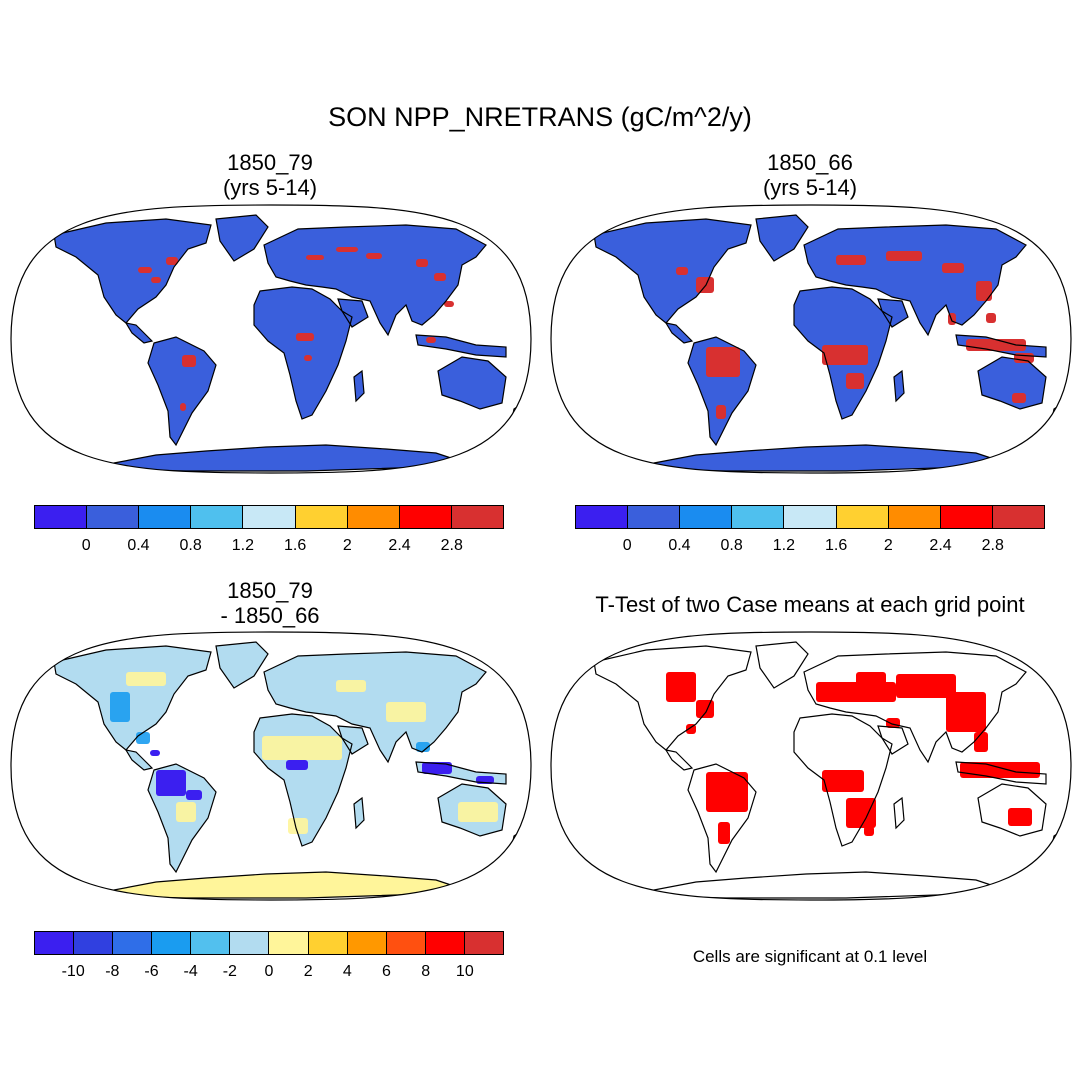 The width and height of the screenshot is (1080, 1080). I want to click on land-australia, so click(1012, 383).